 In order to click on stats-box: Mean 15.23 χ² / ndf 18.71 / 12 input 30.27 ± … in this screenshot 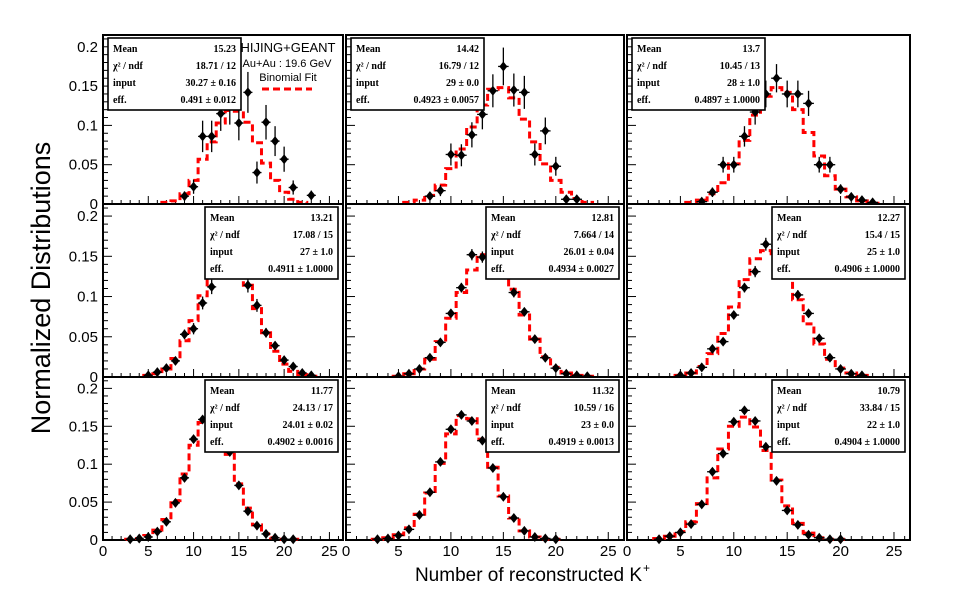, I will do `click(174, 74)`.